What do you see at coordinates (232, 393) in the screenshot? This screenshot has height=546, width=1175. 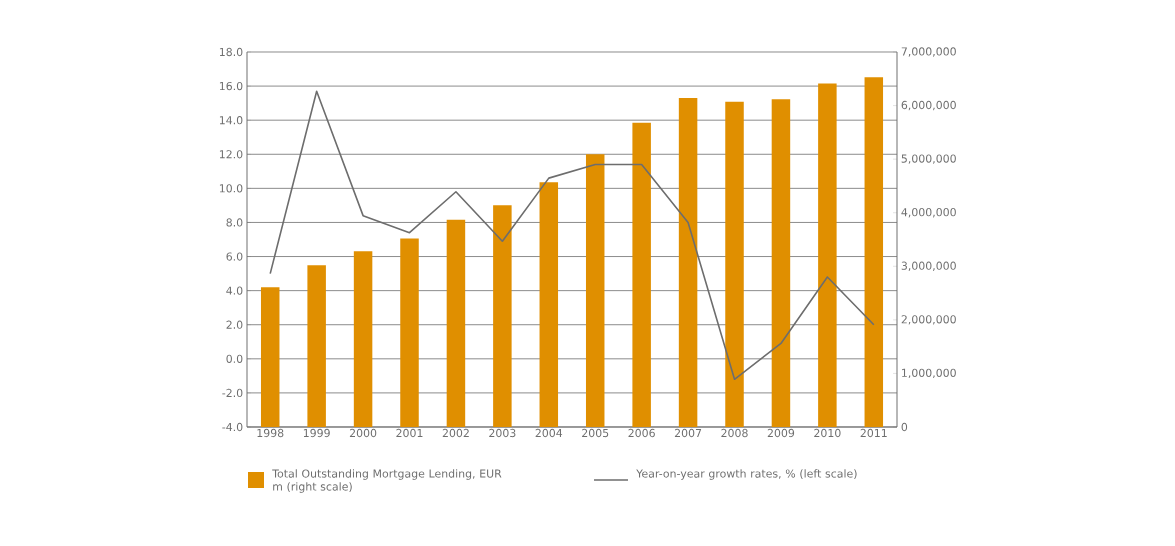 I see `y-tick-label: -2.0` at bounding box center [232, 393].